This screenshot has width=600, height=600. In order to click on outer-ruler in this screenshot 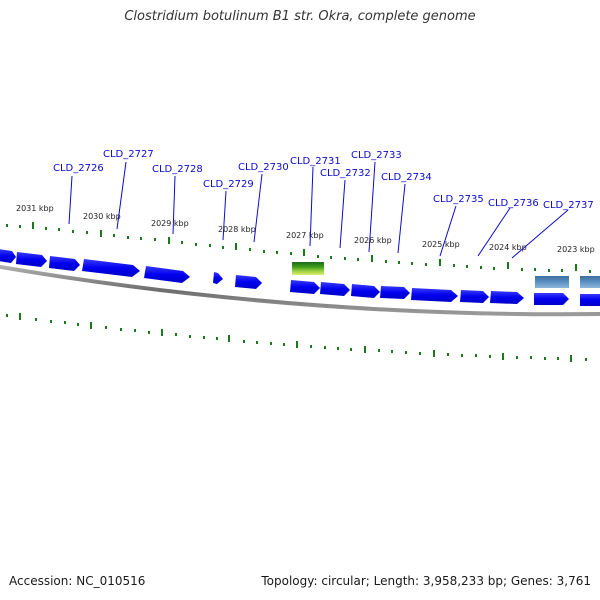, I will do `click(298, 247)`.